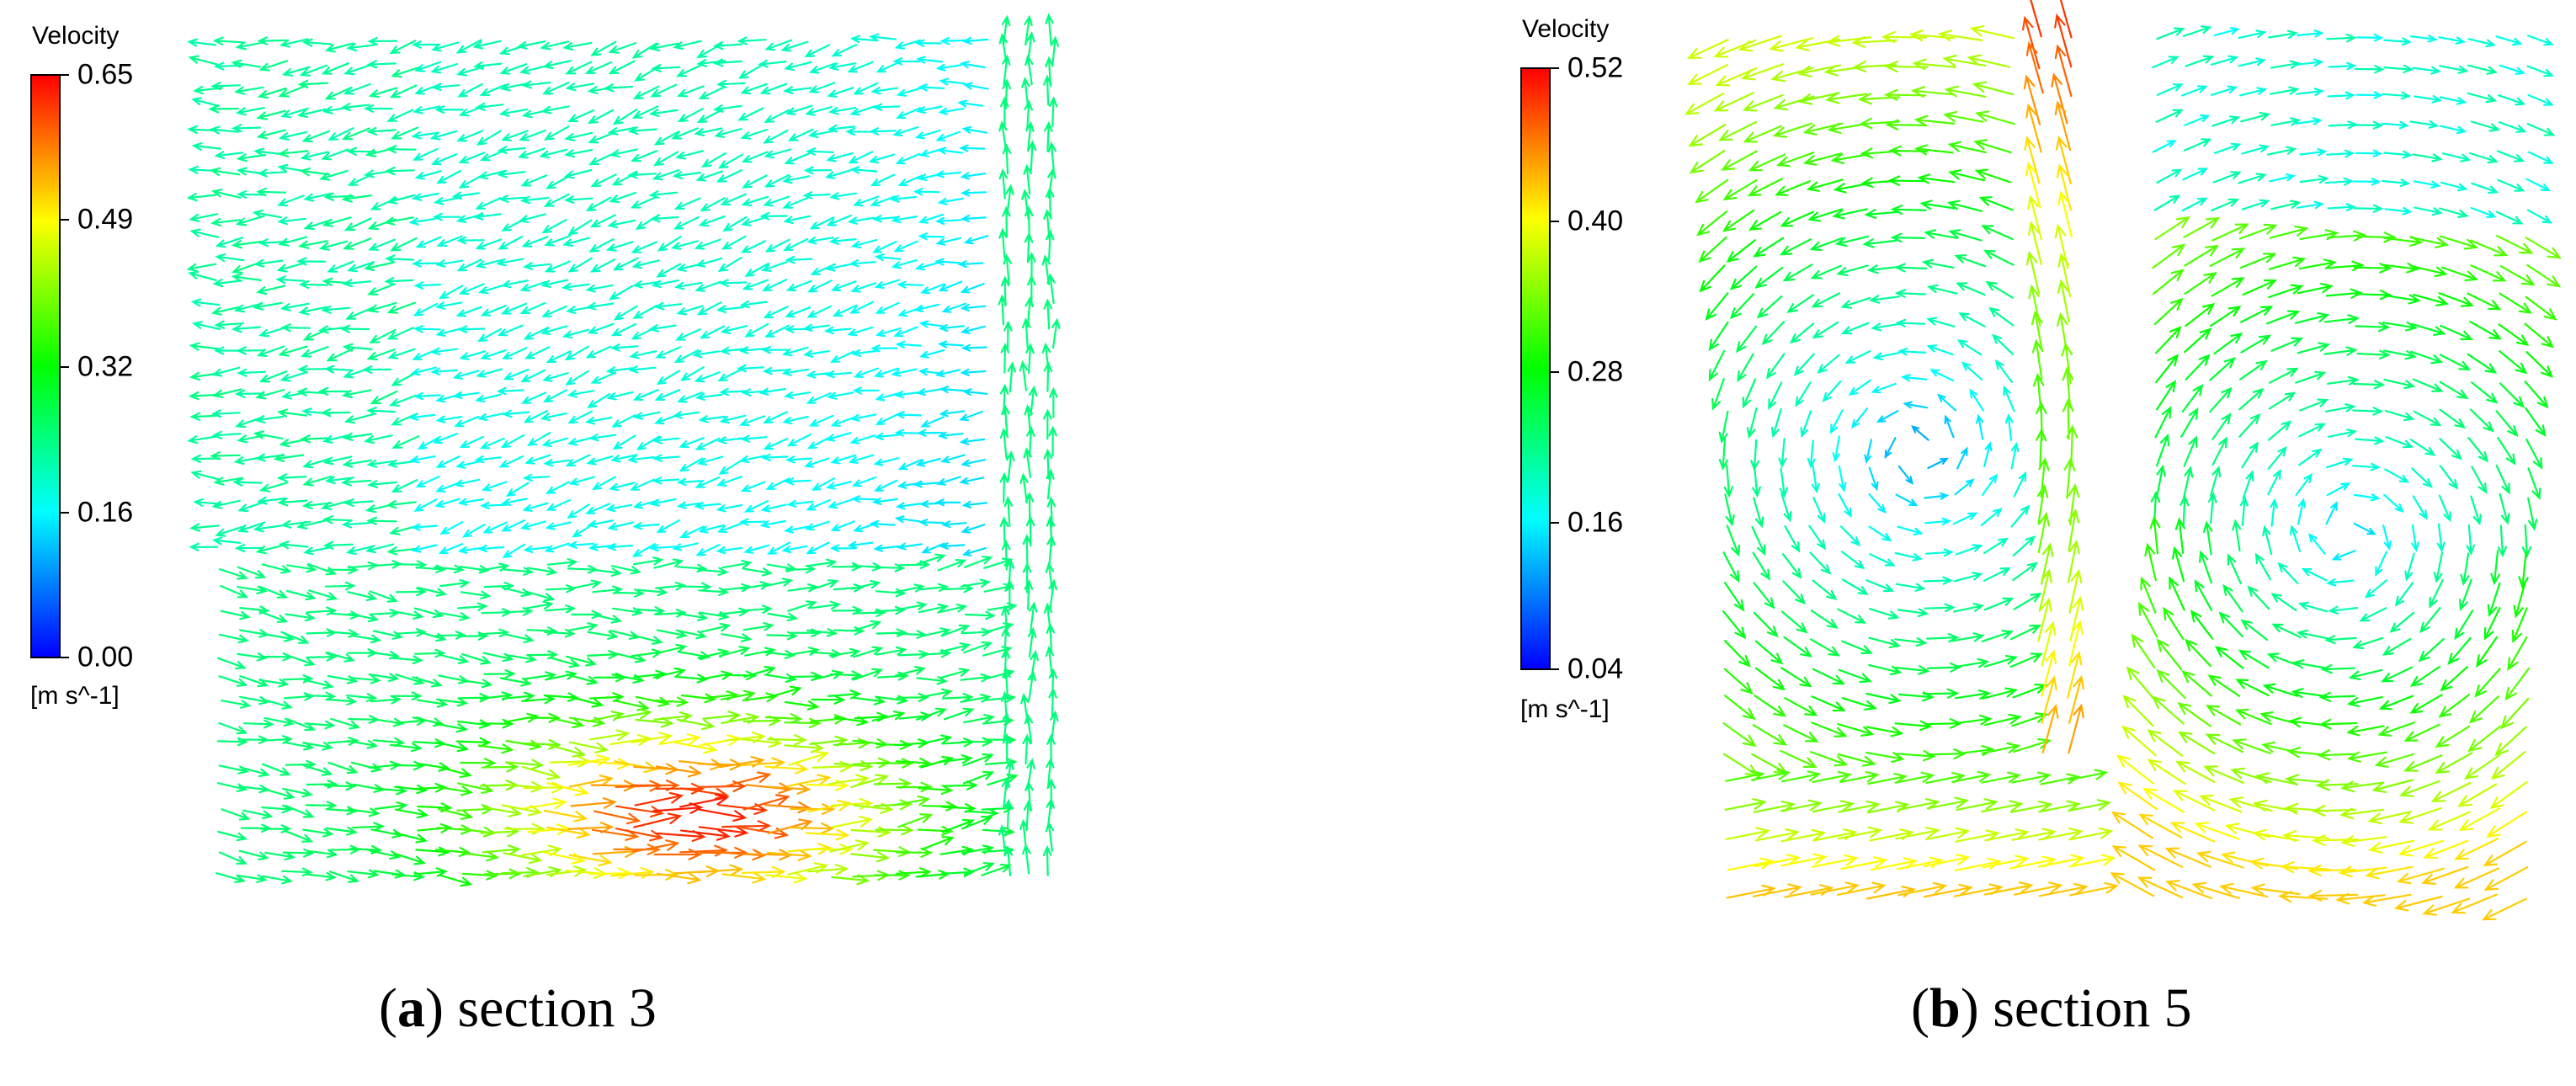 This screenshot has height=1086, width=2576. What do you see at coordinates (65, 367) in the screenshot?
I see `colorbar-tick` at bounding box center [65, 367].